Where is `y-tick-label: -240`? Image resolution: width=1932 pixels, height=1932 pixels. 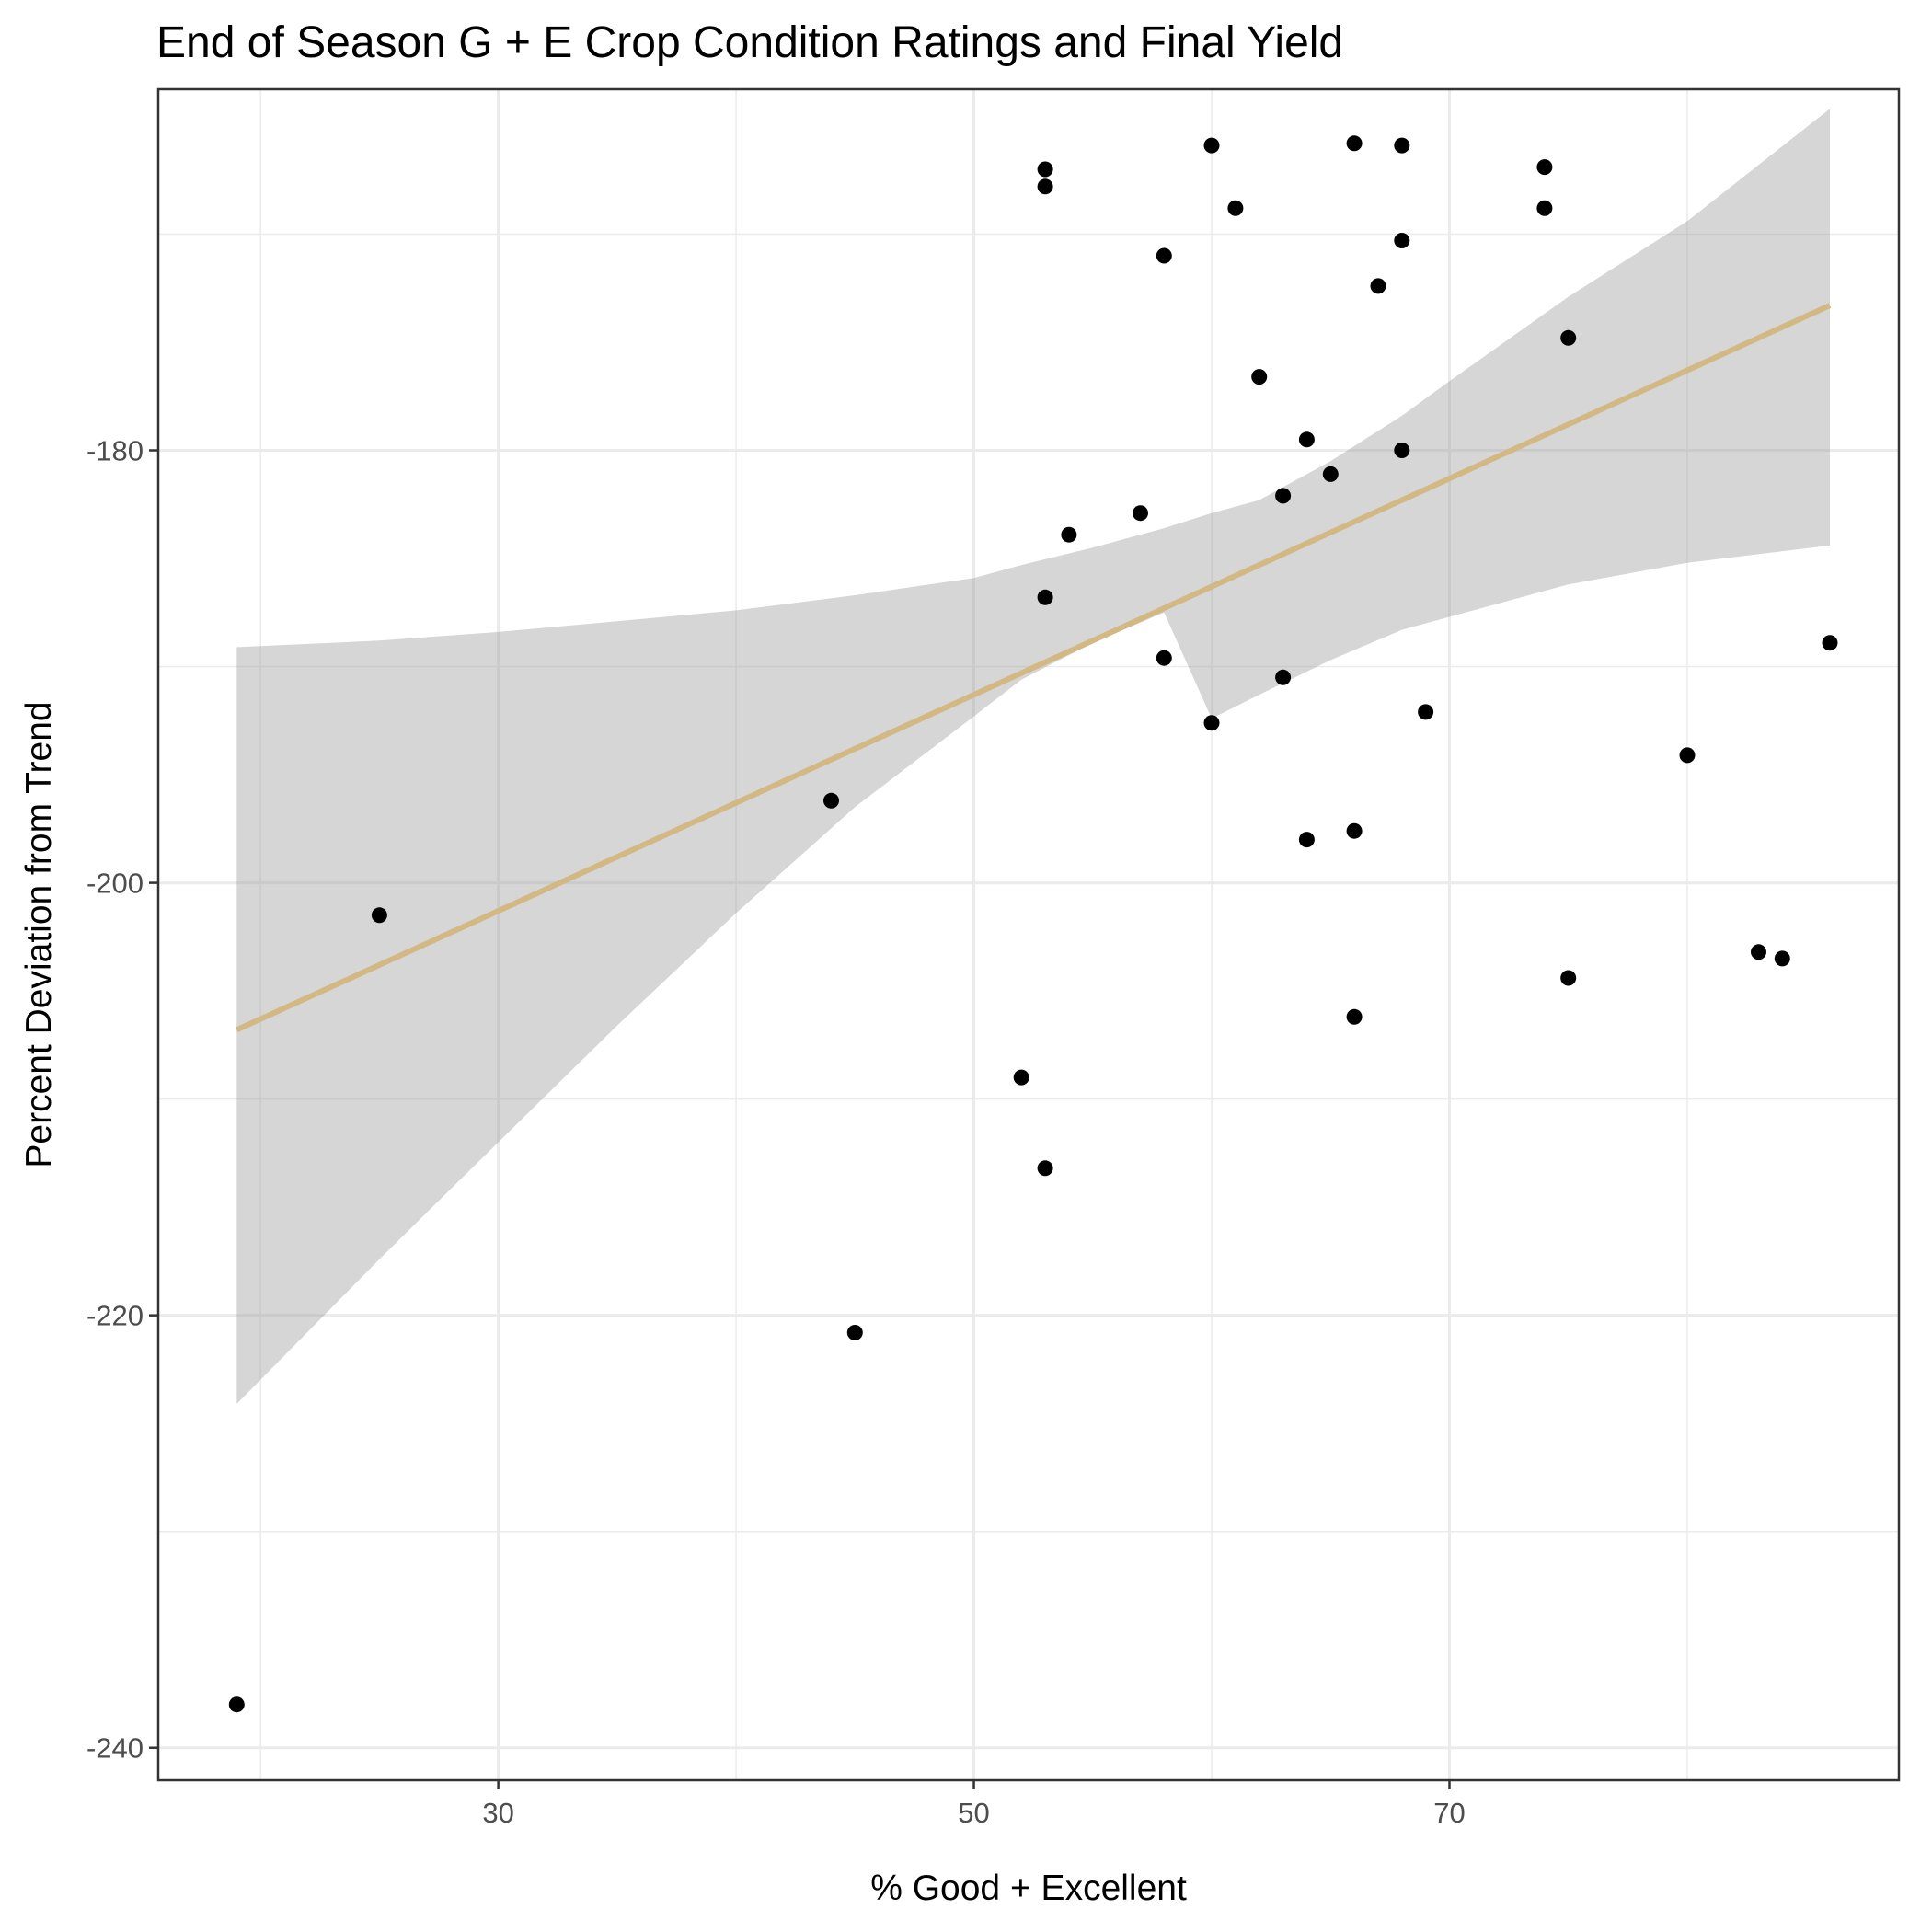 y-tick-label: -240 is located at coordinates (115, 1748).